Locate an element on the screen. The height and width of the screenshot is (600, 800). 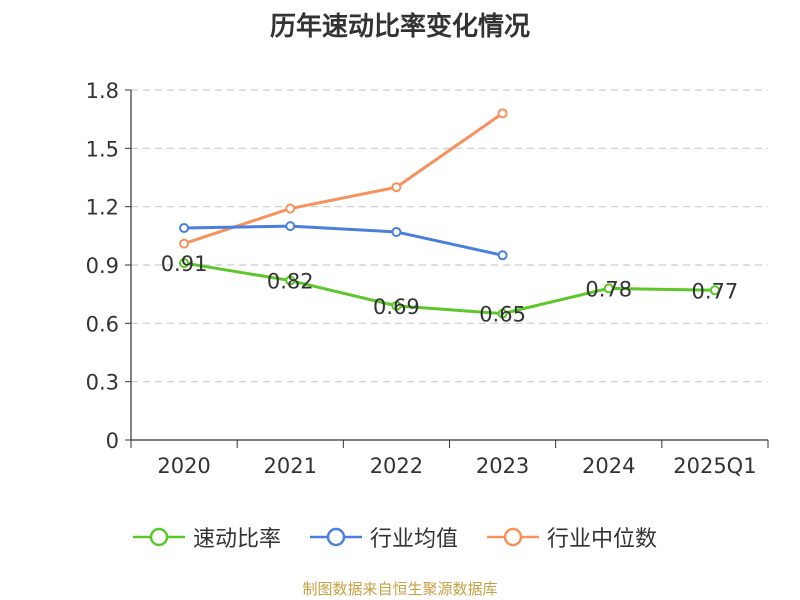
source-note: 制图数据来自恒生聚源数据库 is located at coordinates (400, 589).